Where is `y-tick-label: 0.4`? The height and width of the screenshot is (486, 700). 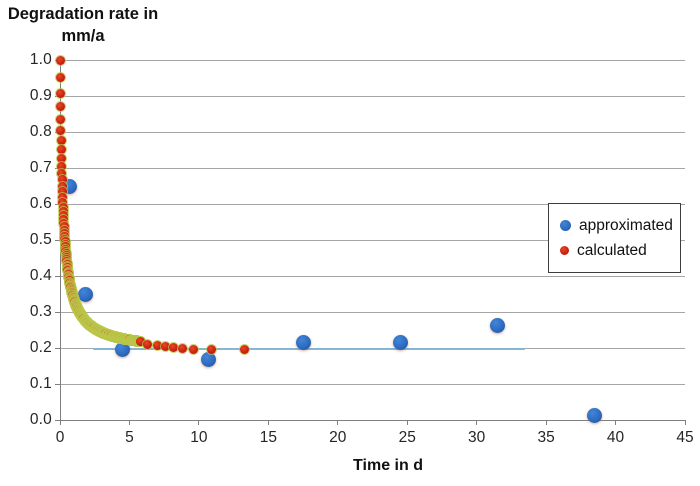 y-tick-label: 0.4 is located at coordinates (40, 275).